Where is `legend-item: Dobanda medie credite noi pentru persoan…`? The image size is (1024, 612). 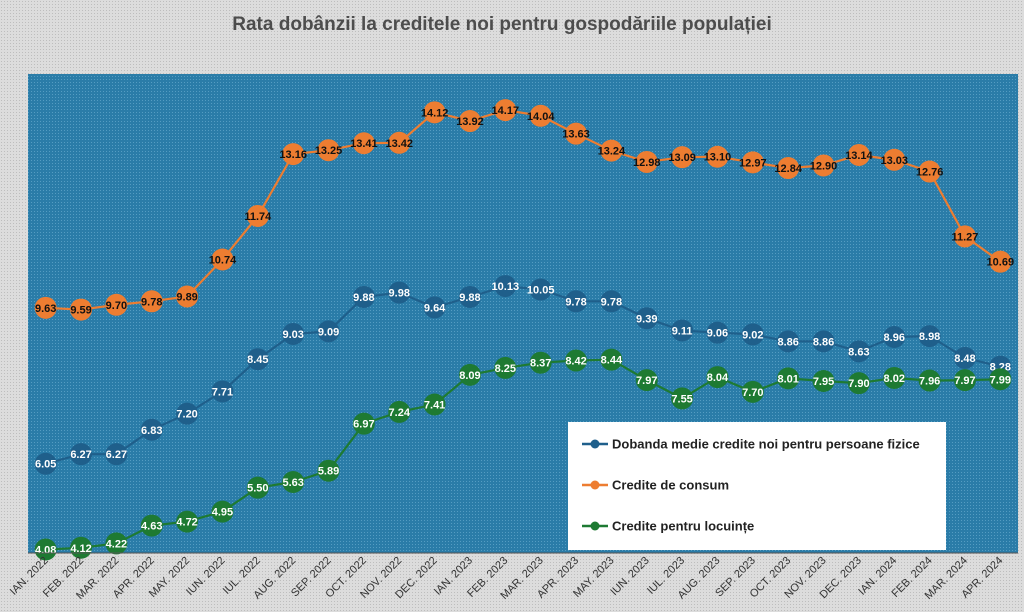 legend-item: Dobanda medie credite noi pentru persoan… is located at coordinates (751, 444).